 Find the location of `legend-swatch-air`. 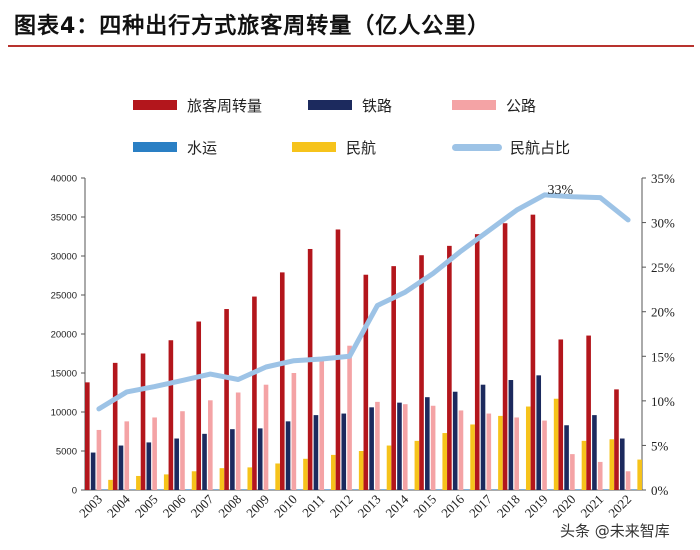

legend-swatch-air is located at coordinates (314, 147).